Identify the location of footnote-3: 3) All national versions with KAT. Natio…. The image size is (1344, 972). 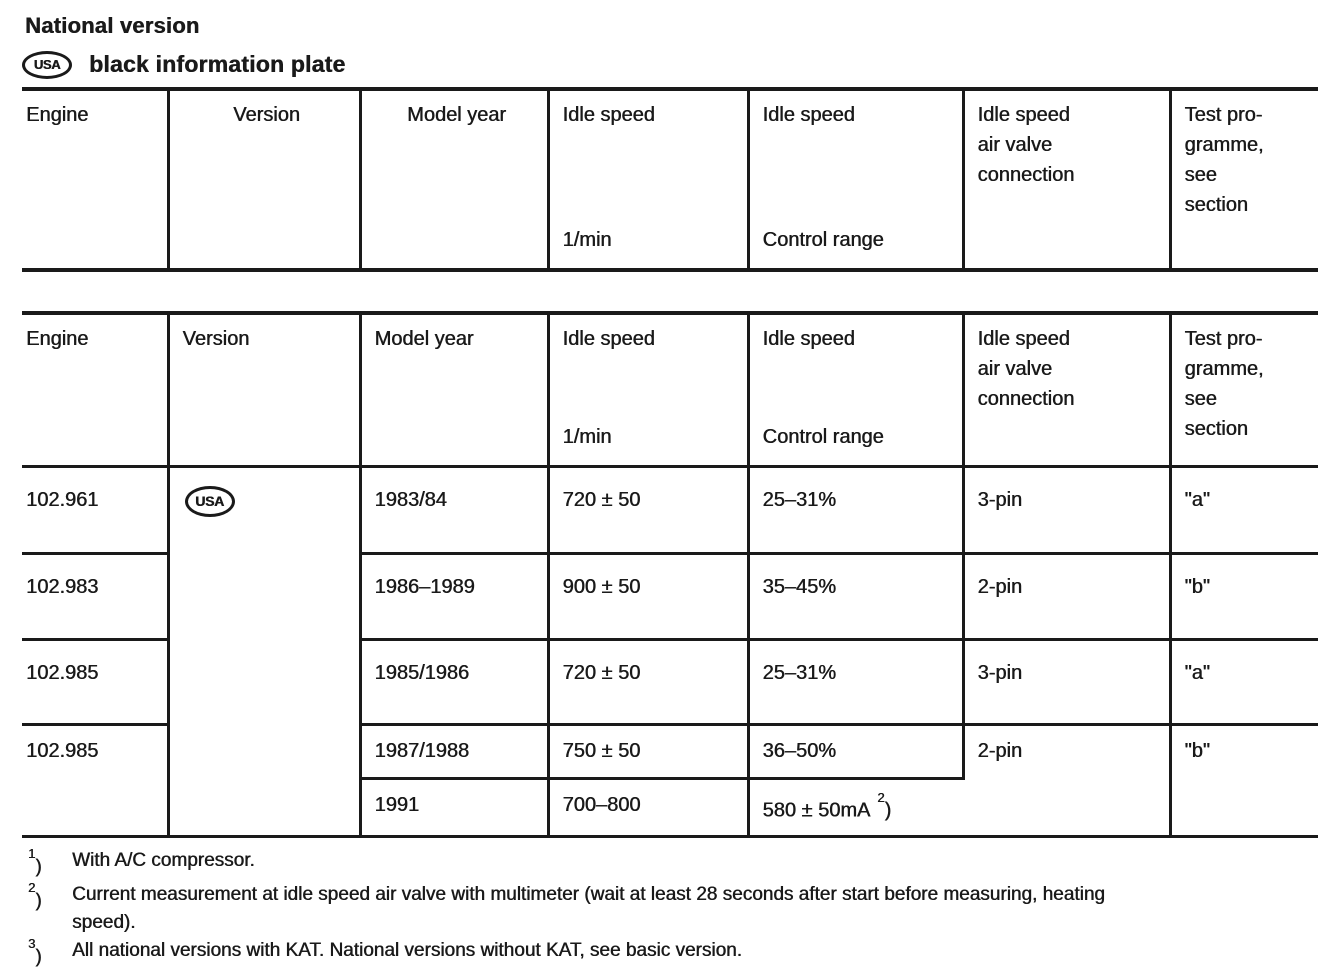
(670, 953).